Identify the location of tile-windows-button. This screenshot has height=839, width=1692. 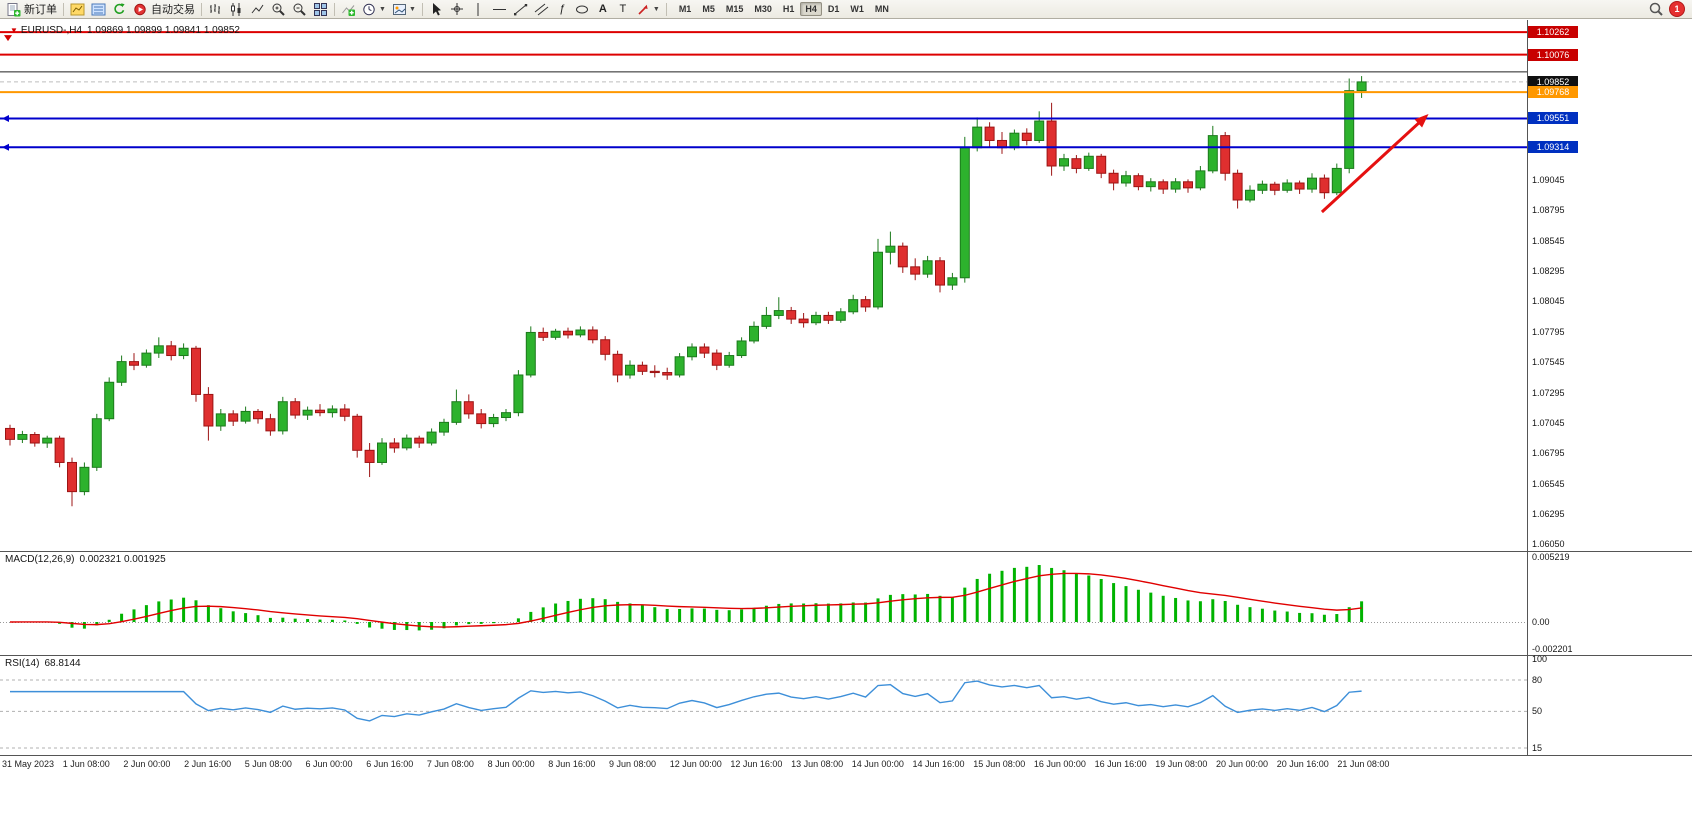
(320, 9).